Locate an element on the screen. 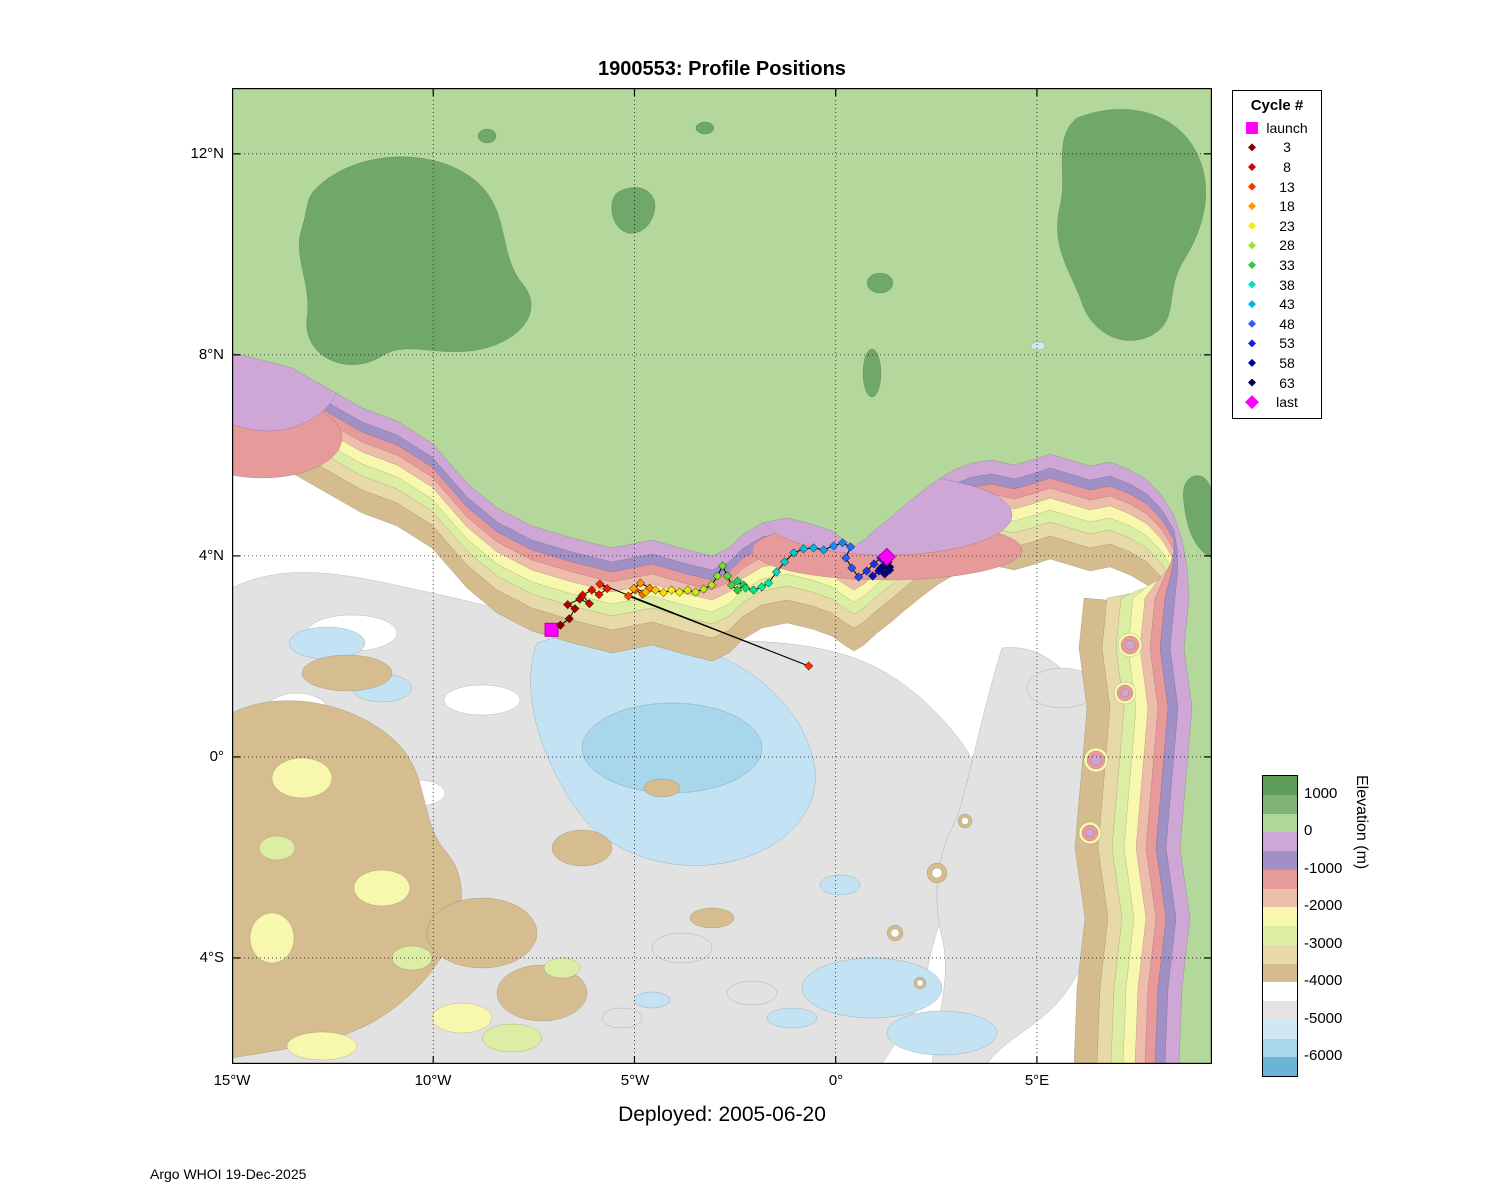 This screenshot has height=1200, width=1500. mt-cameroon is located at coordinates (1197, 517).